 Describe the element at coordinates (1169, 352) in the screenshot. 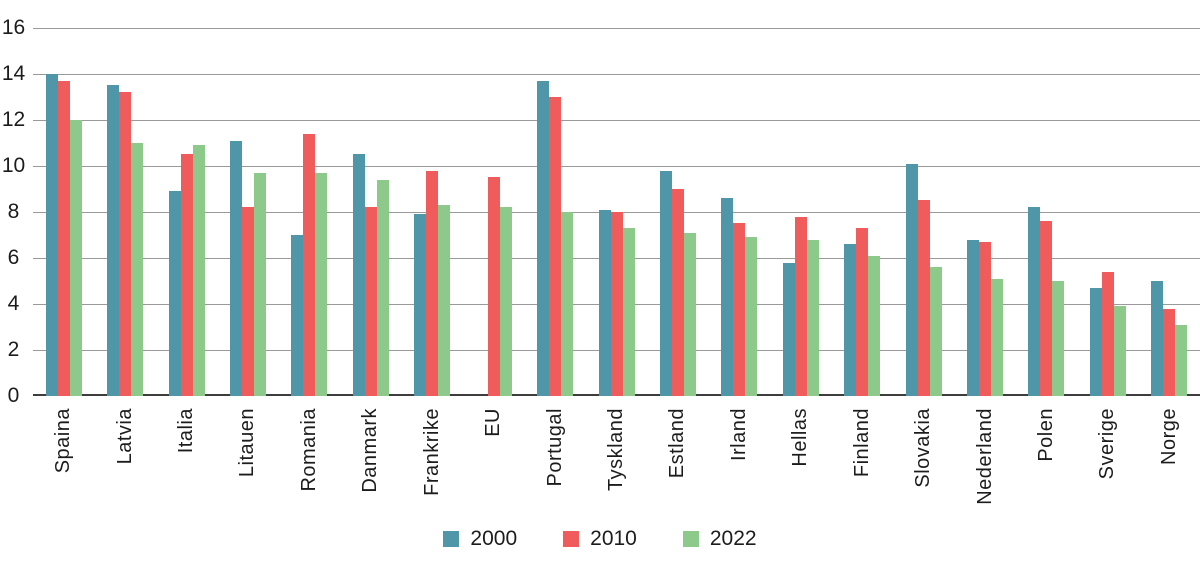

I see `bar-2010-norge` at that location.